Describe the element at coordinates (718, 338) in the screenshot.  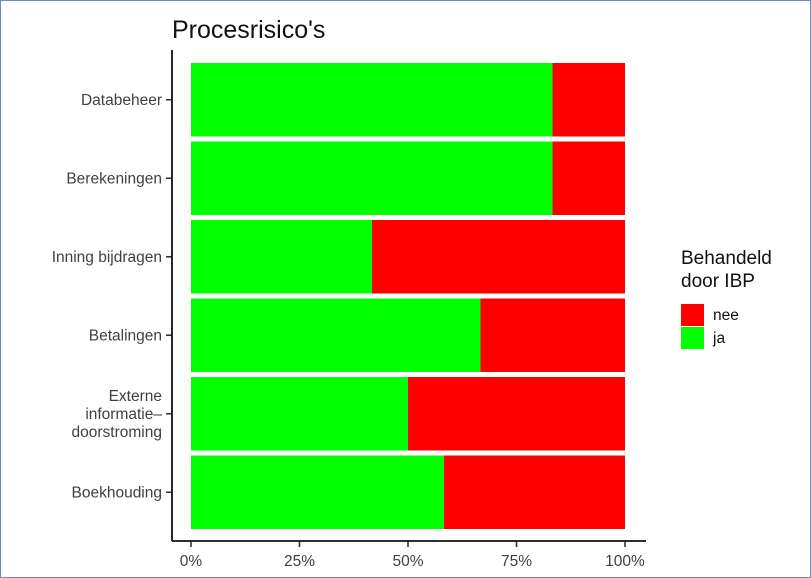
I see `legend-label-ja: ja` at that location.